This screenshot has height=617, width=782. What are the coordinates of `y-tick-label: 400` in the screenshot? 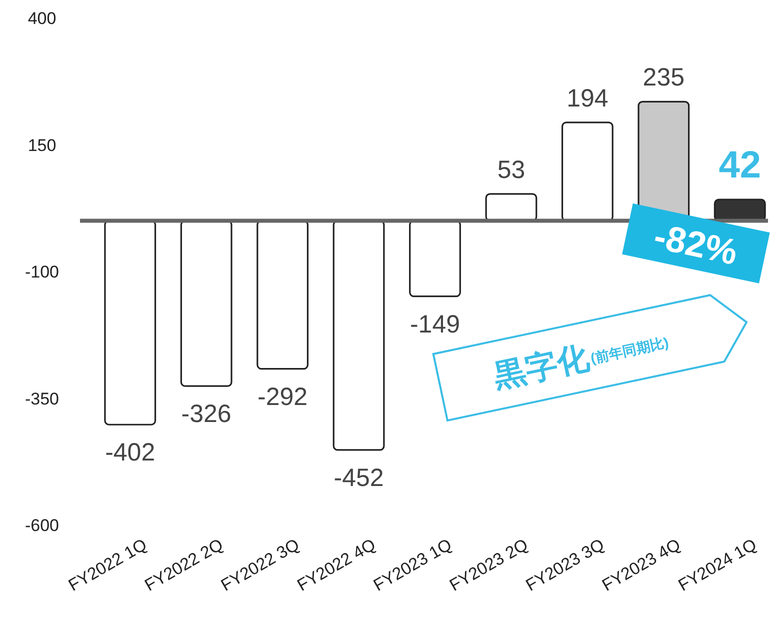 It's located at (42, 18).